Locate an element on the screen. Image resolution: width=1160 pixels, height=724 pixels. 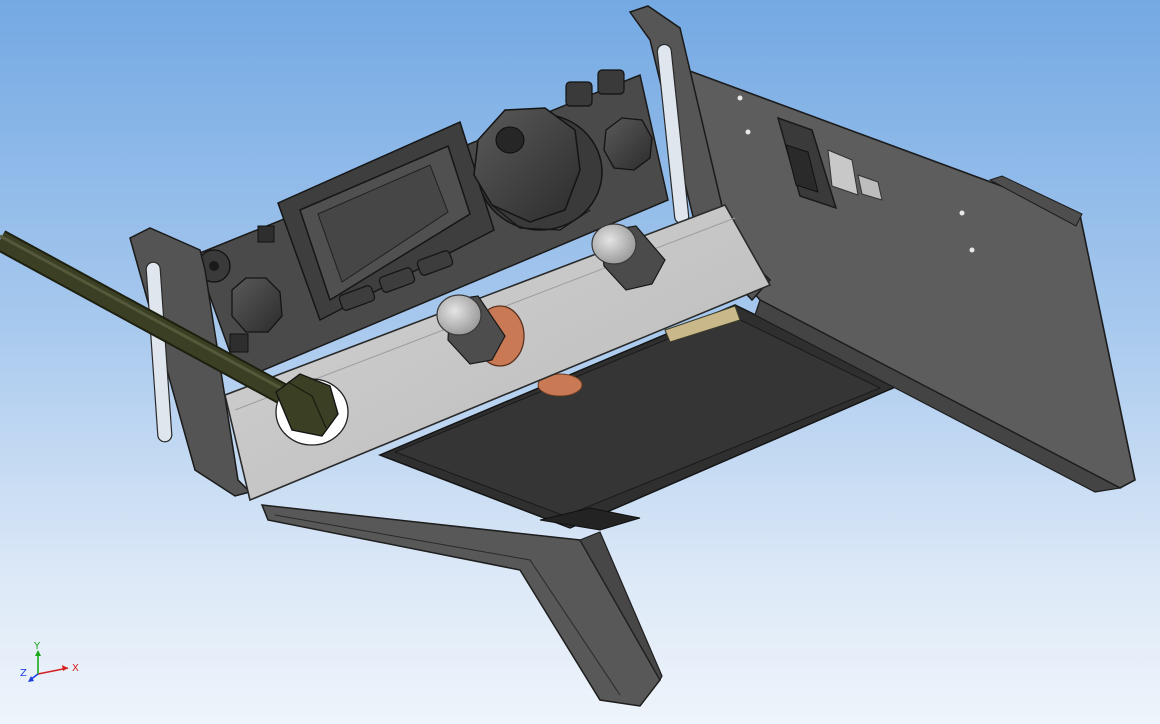
antenna-cable is located at coordinates (174, 338).